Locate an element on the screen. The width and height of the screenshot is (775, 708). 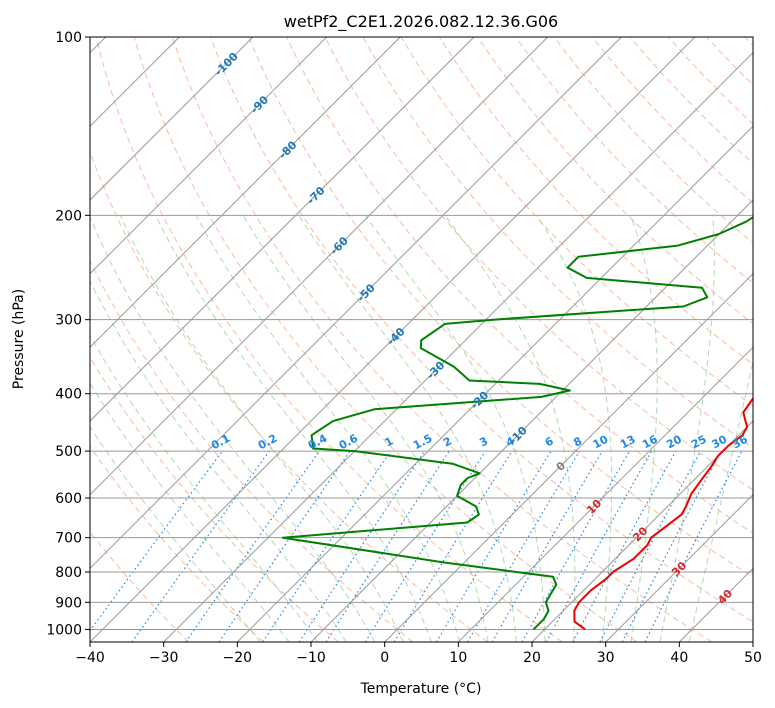
y-axis: 100 200 300 400 500 600 700 800 900 1000 is located at coordinates (68, 334).